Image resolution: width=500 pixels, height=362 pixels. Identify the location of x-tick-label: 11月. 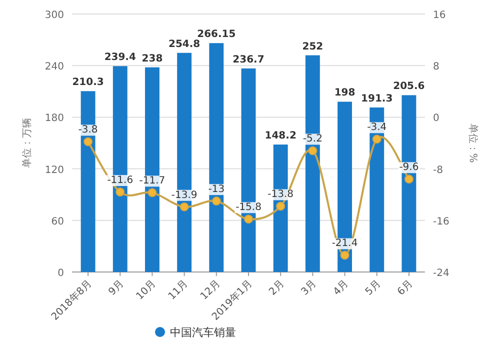
(178, 290).